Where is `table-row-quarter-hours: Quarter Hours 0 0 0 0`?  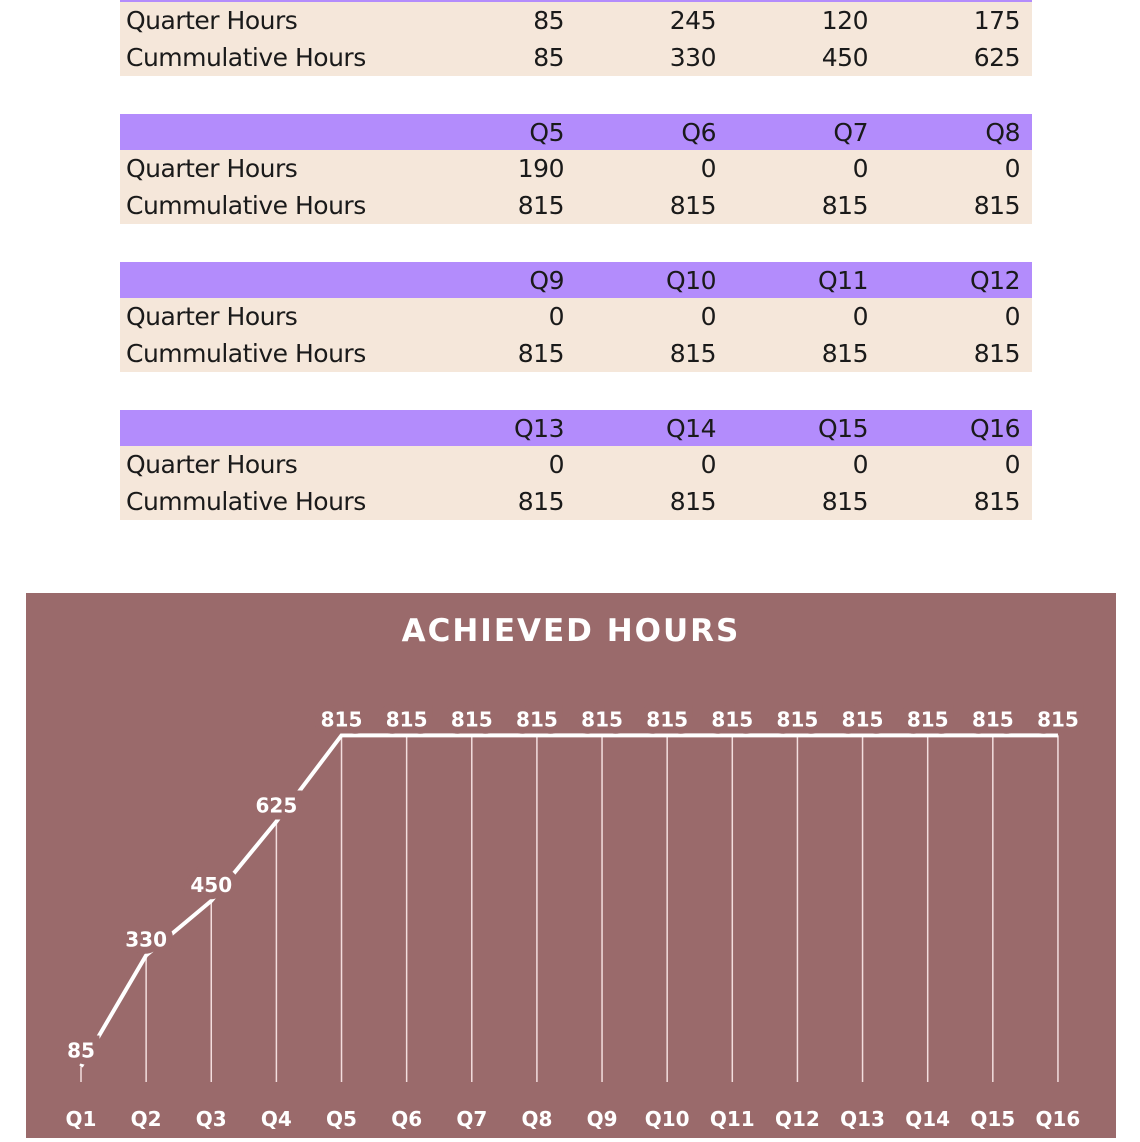
table-row-quarter-hours: Quarter Hours 0 0 0 0 is located at coordinates (576, 316).